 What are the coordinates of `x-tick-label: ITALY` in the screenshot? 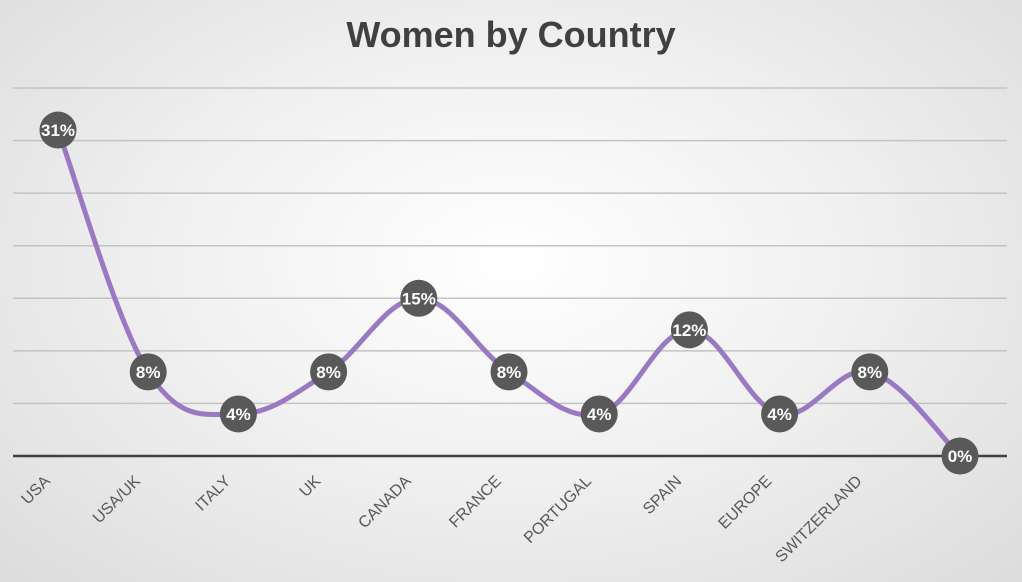 It's located at (213, 494).